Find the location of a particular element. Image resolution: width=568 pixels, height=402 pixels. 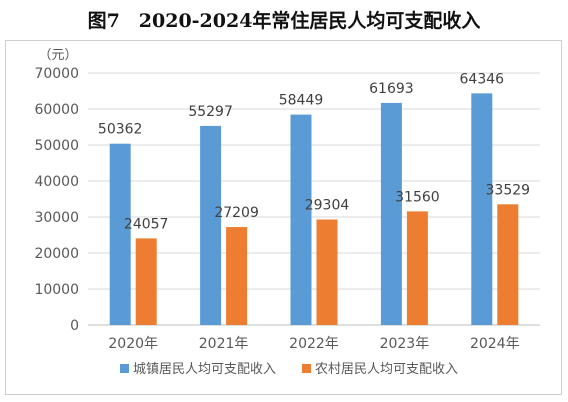

y-tick-label: 70000 is located at coordinates (56, 74).